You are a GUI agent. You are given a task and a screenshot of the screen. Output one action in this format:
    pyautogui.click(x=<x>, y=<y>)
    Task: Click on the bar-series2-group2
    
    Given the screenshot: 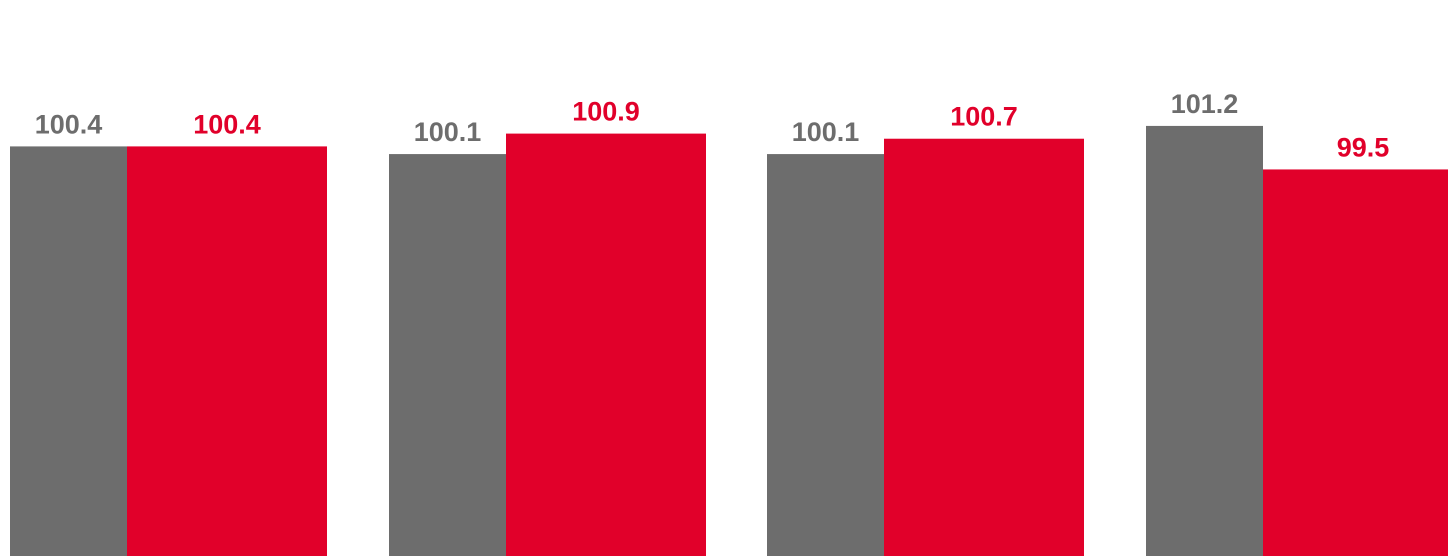 What is the action you would take?
    pyautogui.click(x=606, y=344)
    